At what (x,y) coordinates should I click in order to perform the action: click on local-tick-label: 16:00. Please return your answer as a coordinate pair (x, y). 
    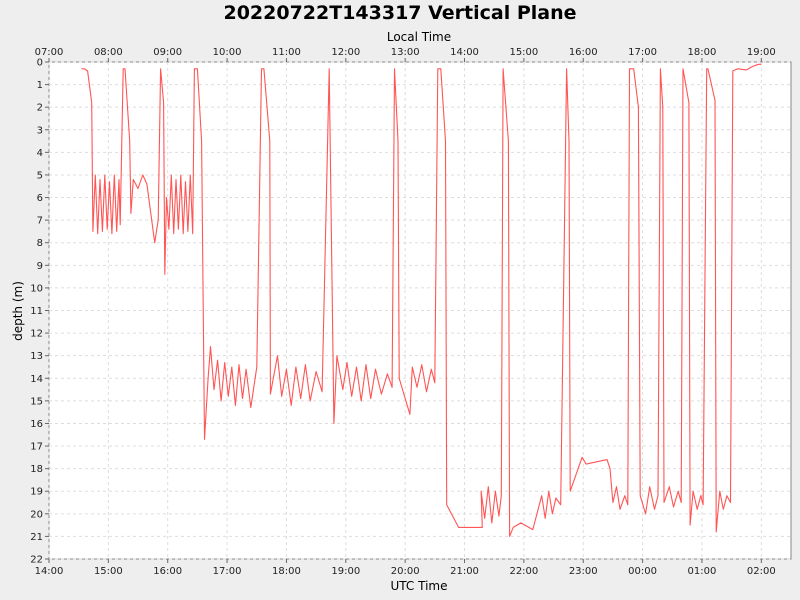
    Looking at the image, I should click on (583, 52).